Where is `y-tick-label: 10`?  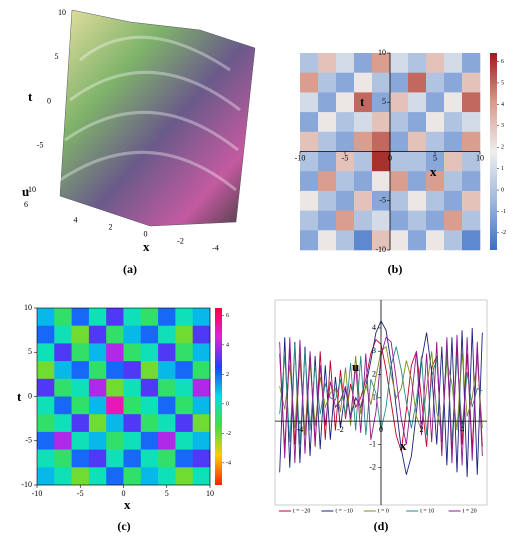
y-tick-label: 10 is located at coordinates (28, 307).